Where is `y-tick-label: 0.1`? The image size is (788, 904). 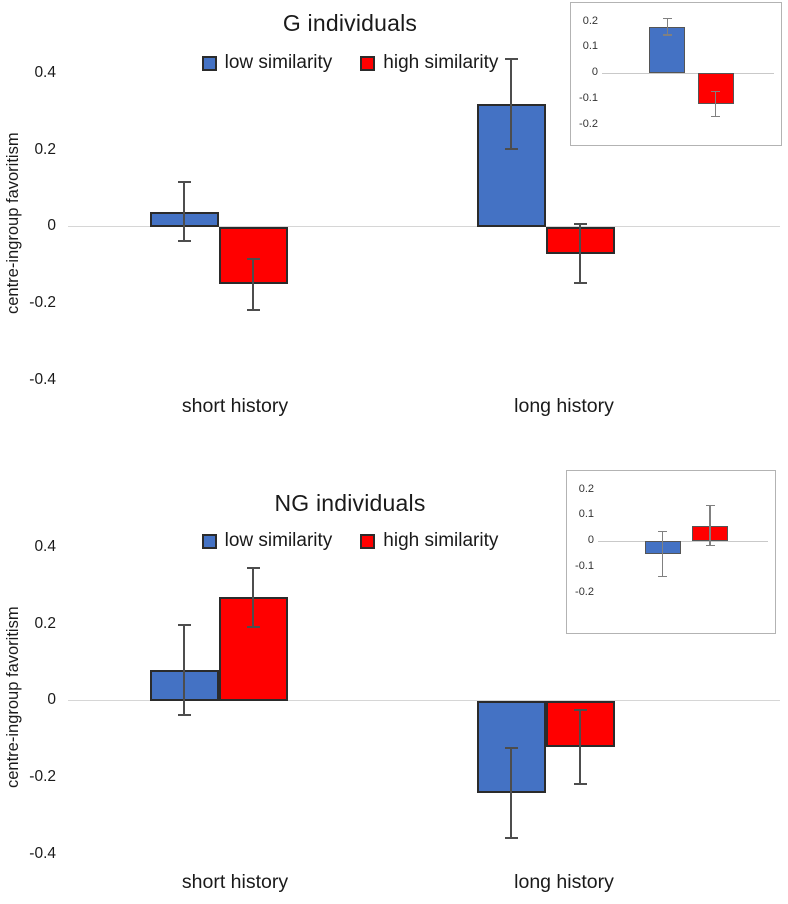
y-tick-label: 0.1 is located at coordinates (590, 46).